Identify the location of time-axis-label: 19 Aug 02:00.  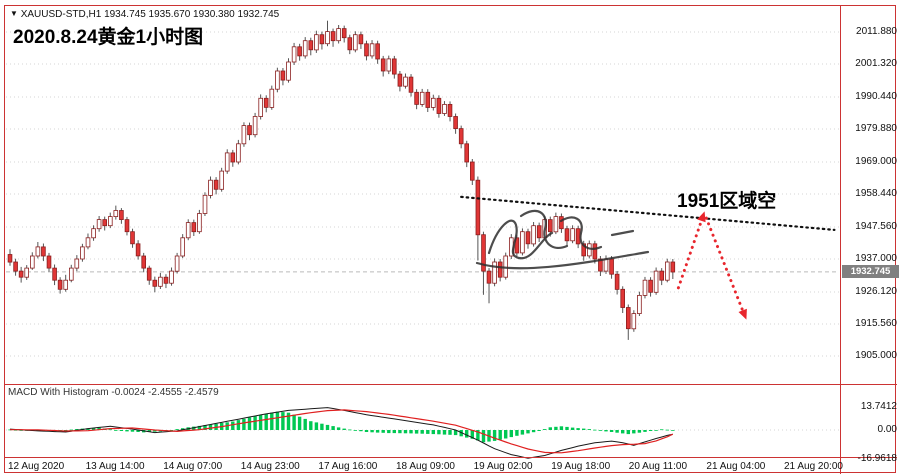
(503, 466).